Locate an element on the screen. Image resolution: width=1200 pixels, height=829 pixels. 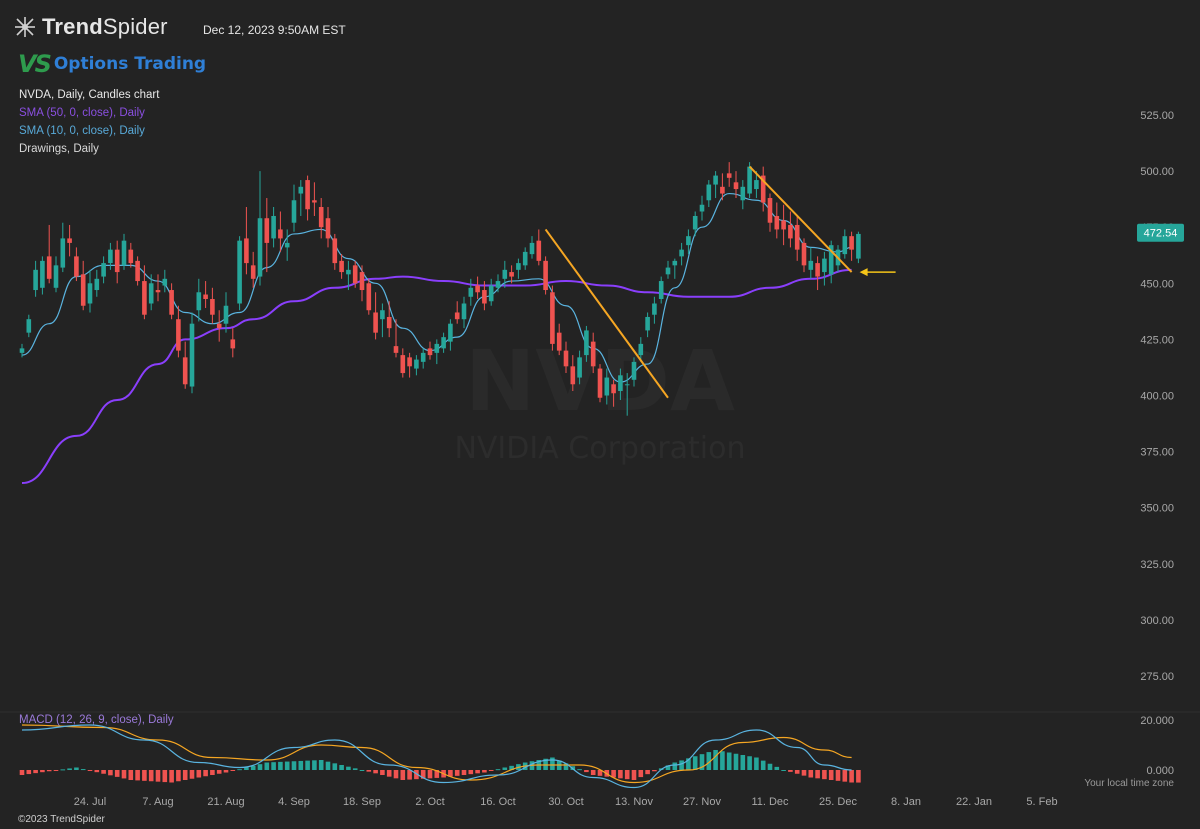
legend-symbol-title: NVDA, Daily, Candles chart is located at coordinates (89, 95).